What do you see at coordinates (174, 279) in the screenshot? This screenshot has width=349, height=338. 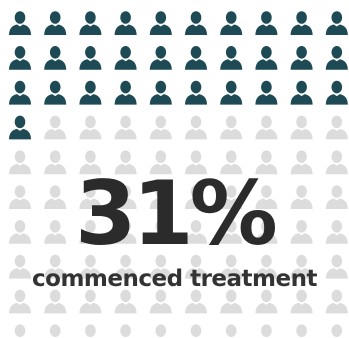 I see `percentage-label: commenced treatment` at bounding box center [174, 279].